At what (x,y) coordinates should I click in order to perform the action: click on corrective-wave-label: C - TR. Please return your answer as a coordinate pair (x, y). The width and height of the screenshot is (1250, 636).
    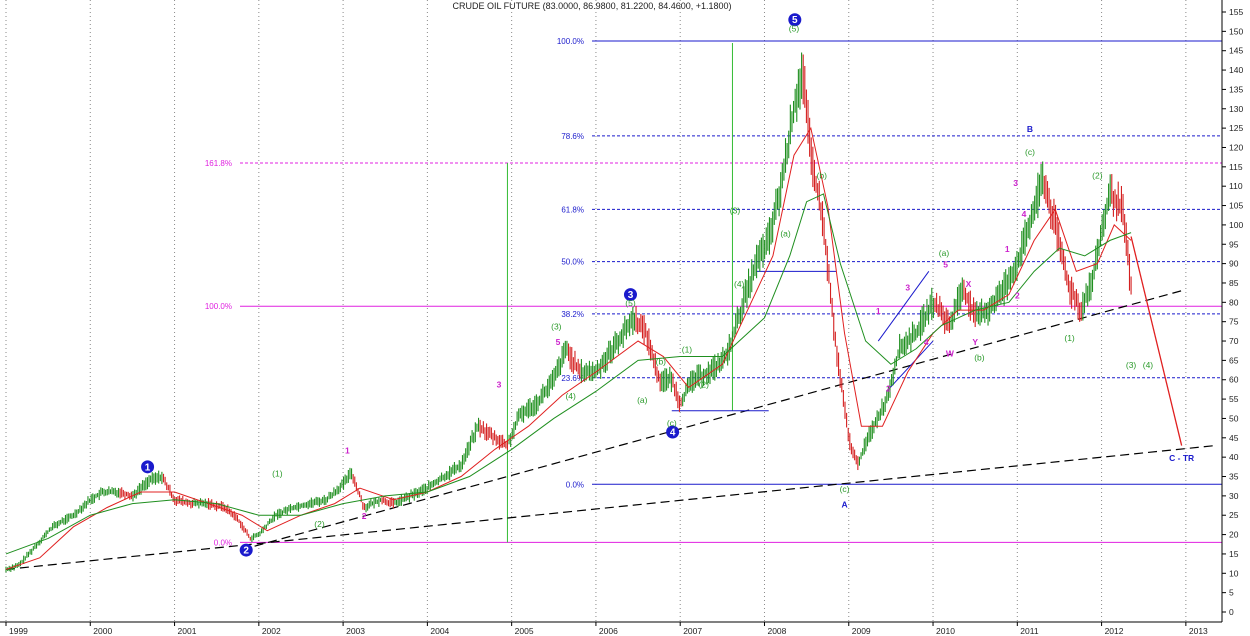
    Looking at the image, I should click on (1181, 458).